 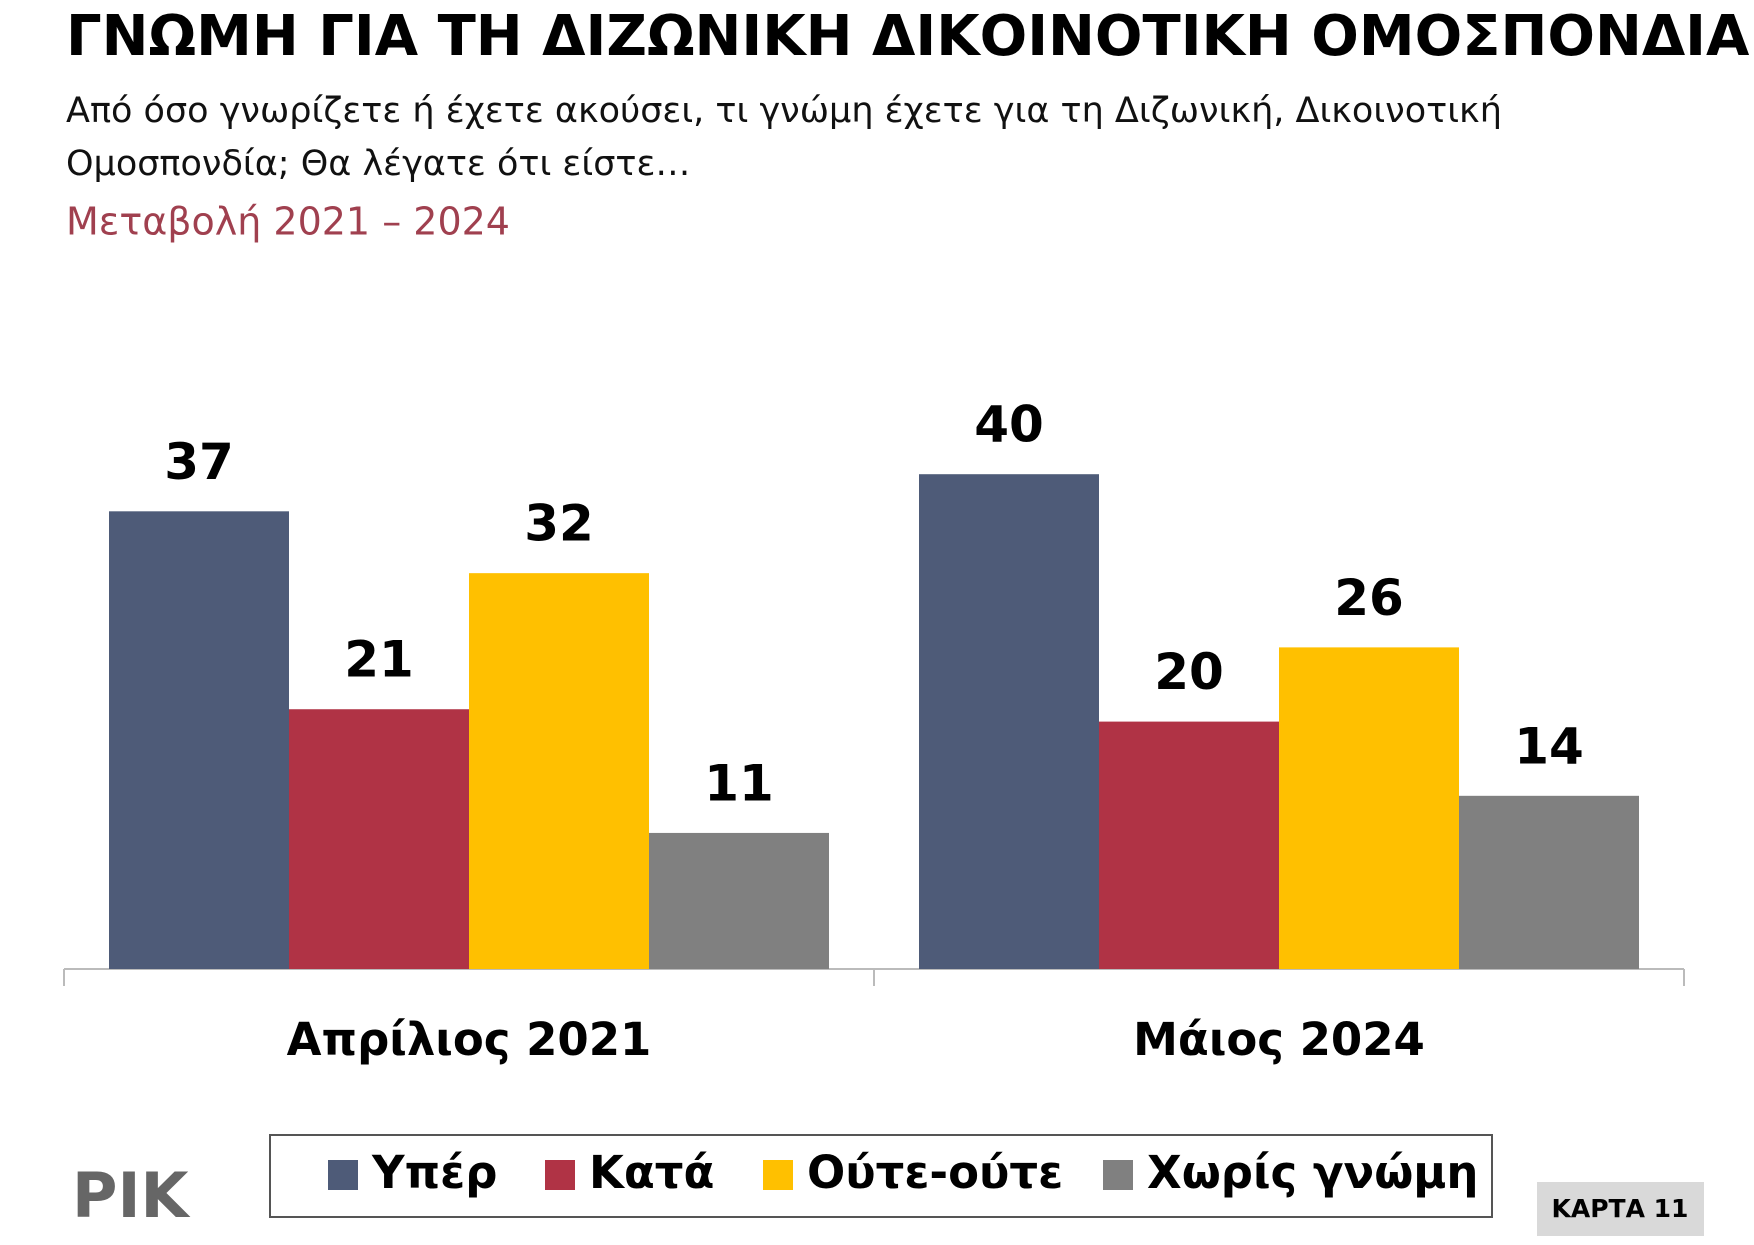 What do you see at coordinates (1312, 1172) in the screenshot?
I see `legend-label: Χωρίς γνώμη` at bounding box center [1312, 1172].